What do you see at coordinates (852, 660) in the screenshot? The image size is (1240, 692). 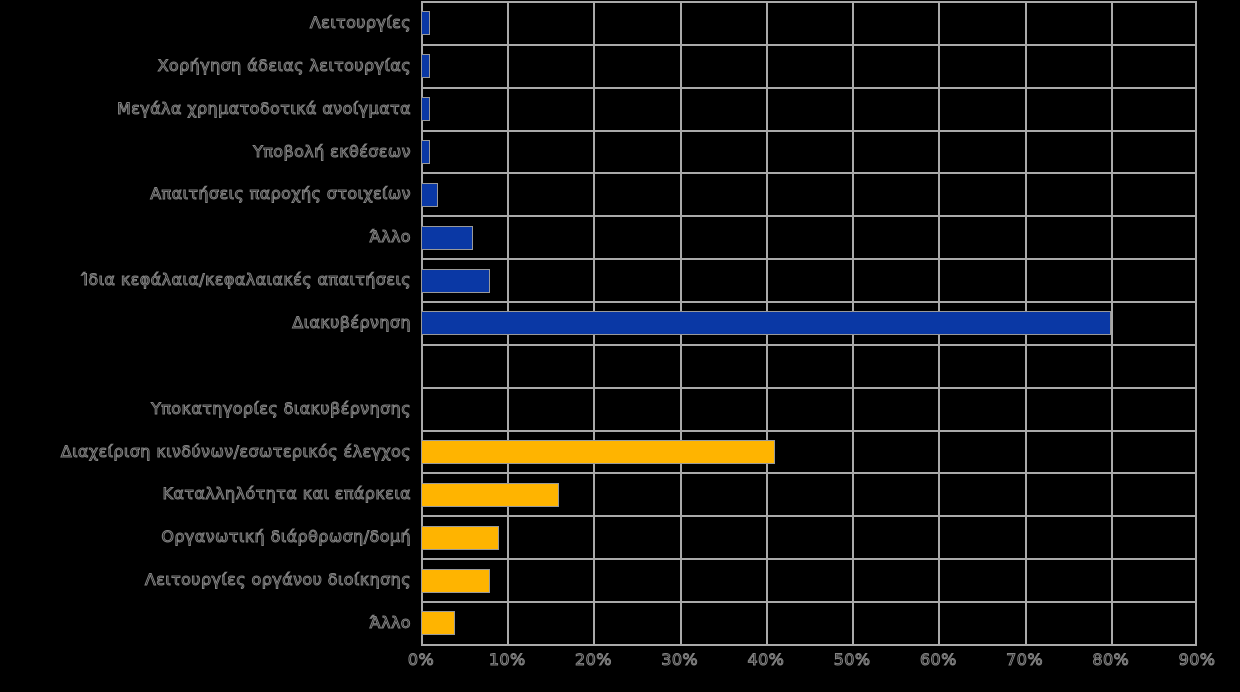 I see `x-axis-tick-label: 50%` at bounding box center [852, 660].